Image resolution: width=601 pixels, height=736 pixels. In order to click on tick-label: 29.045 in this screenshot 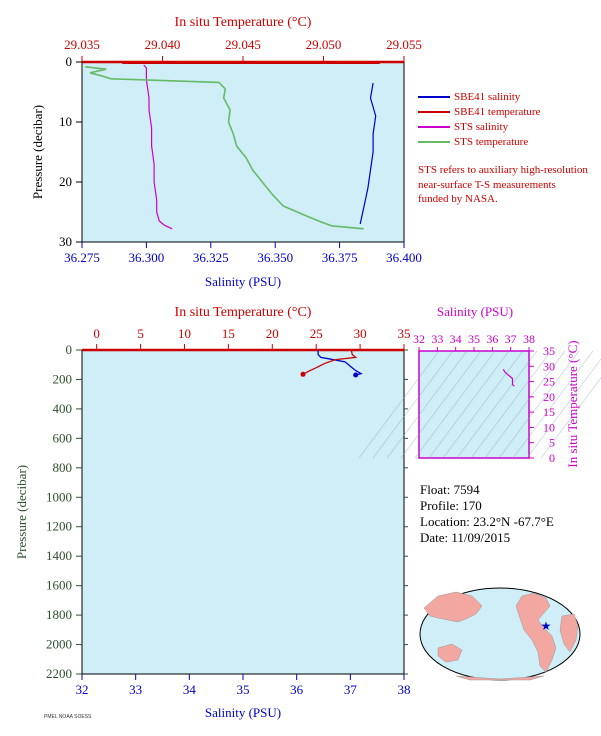, I will do `click(243, 44)`.